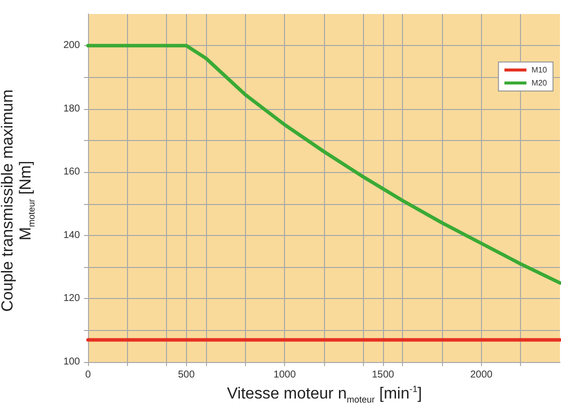 This screenshot has height=412, width=561. Describe the element at coordinates (88, 375) in the screenshot. I see `x-tick-label: 0` at that location.